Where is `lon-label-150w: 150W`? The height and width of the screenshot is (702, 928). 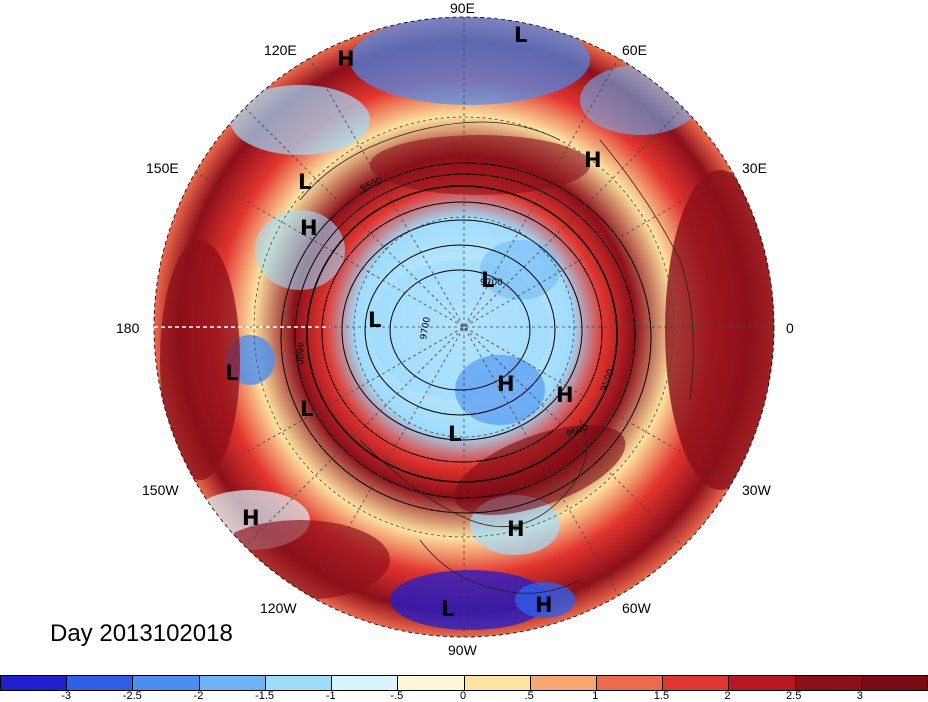 lon-label-150w: 150W is located at coordinates (160, 490).